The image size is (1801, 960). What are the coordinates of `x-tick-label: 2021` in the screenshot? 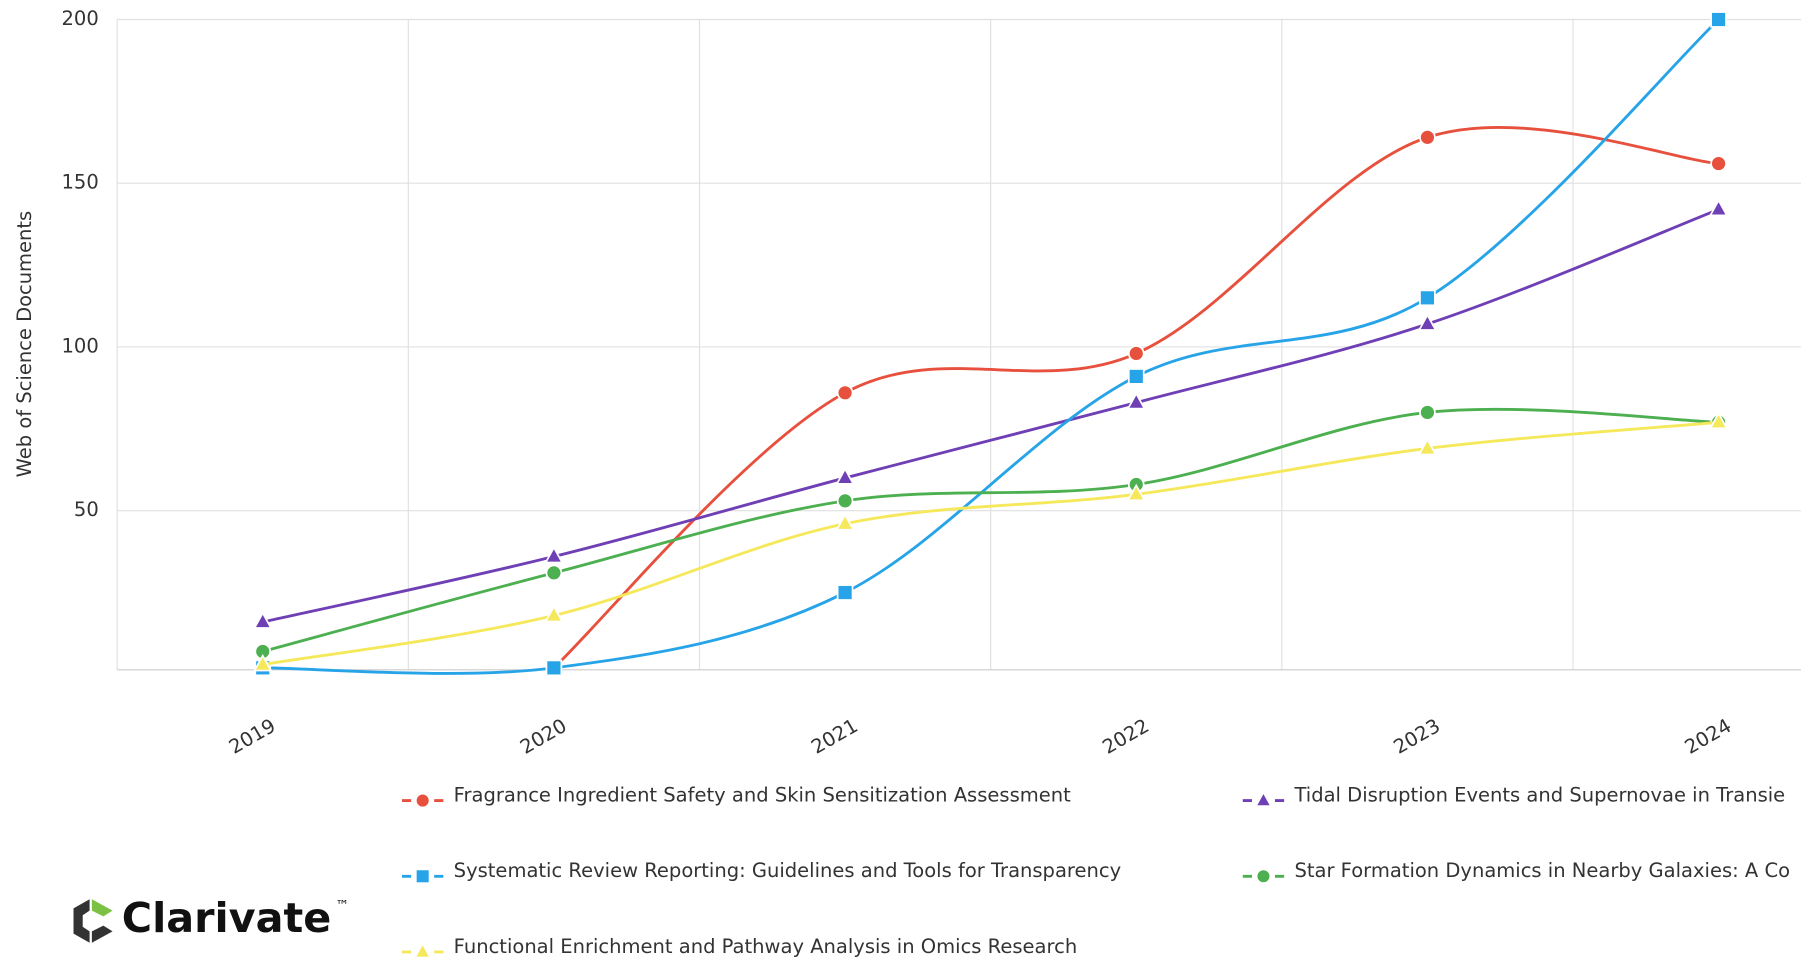 It's located at (834, 736).